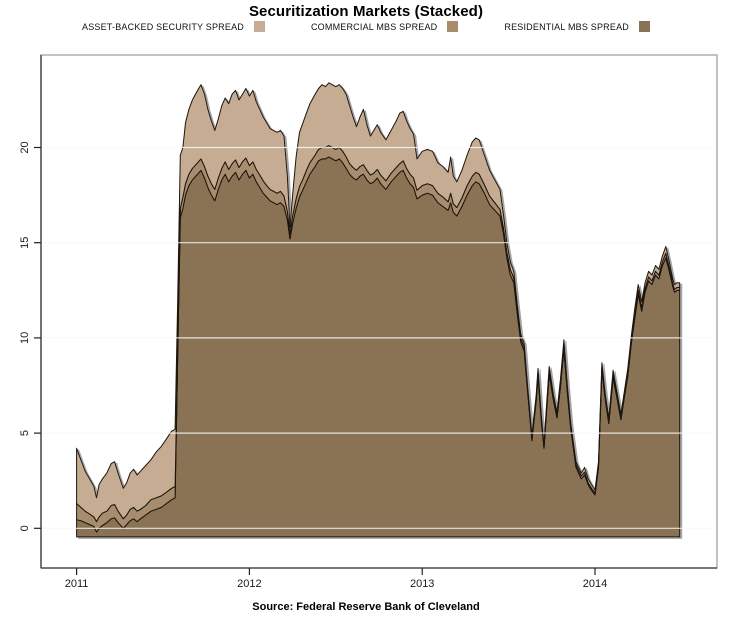  I want to click on x-axis-tick-label: 2014, so click(595, 584).